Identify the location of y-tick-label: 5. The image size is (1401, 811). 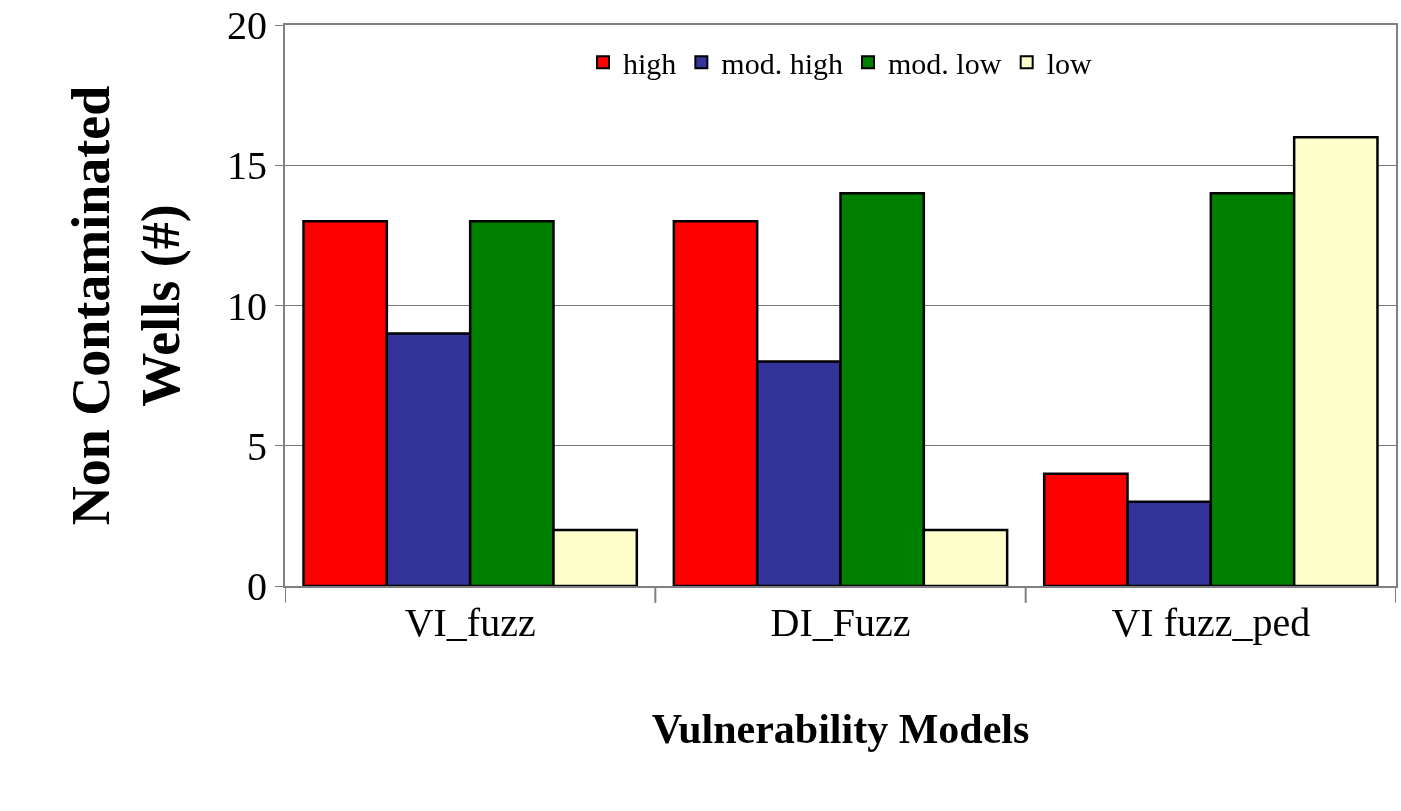
(257, 446).